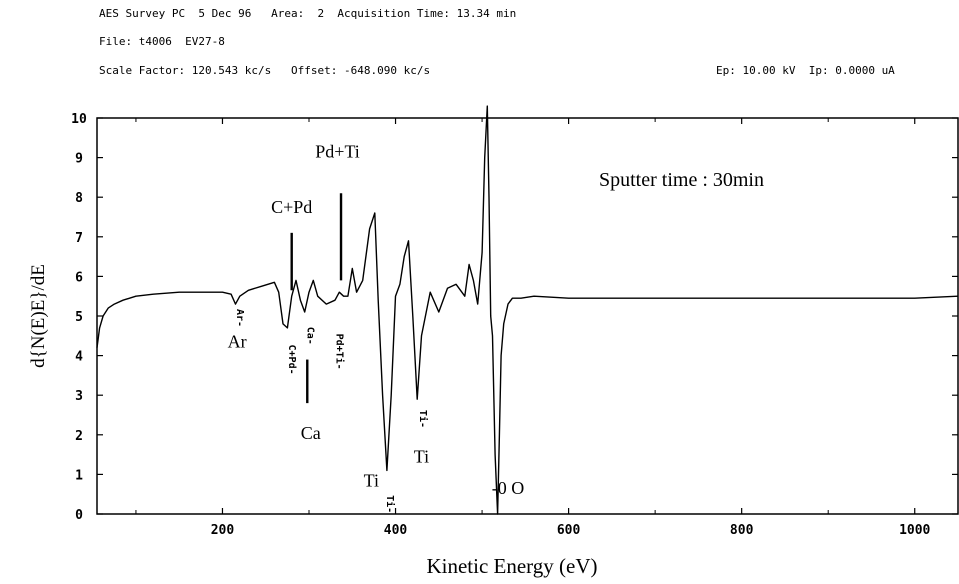 The image size is (959, 584). Describe the element at coordinates (914, 530) in the screenshot. I see `x-tick-label: 1000` at that location.